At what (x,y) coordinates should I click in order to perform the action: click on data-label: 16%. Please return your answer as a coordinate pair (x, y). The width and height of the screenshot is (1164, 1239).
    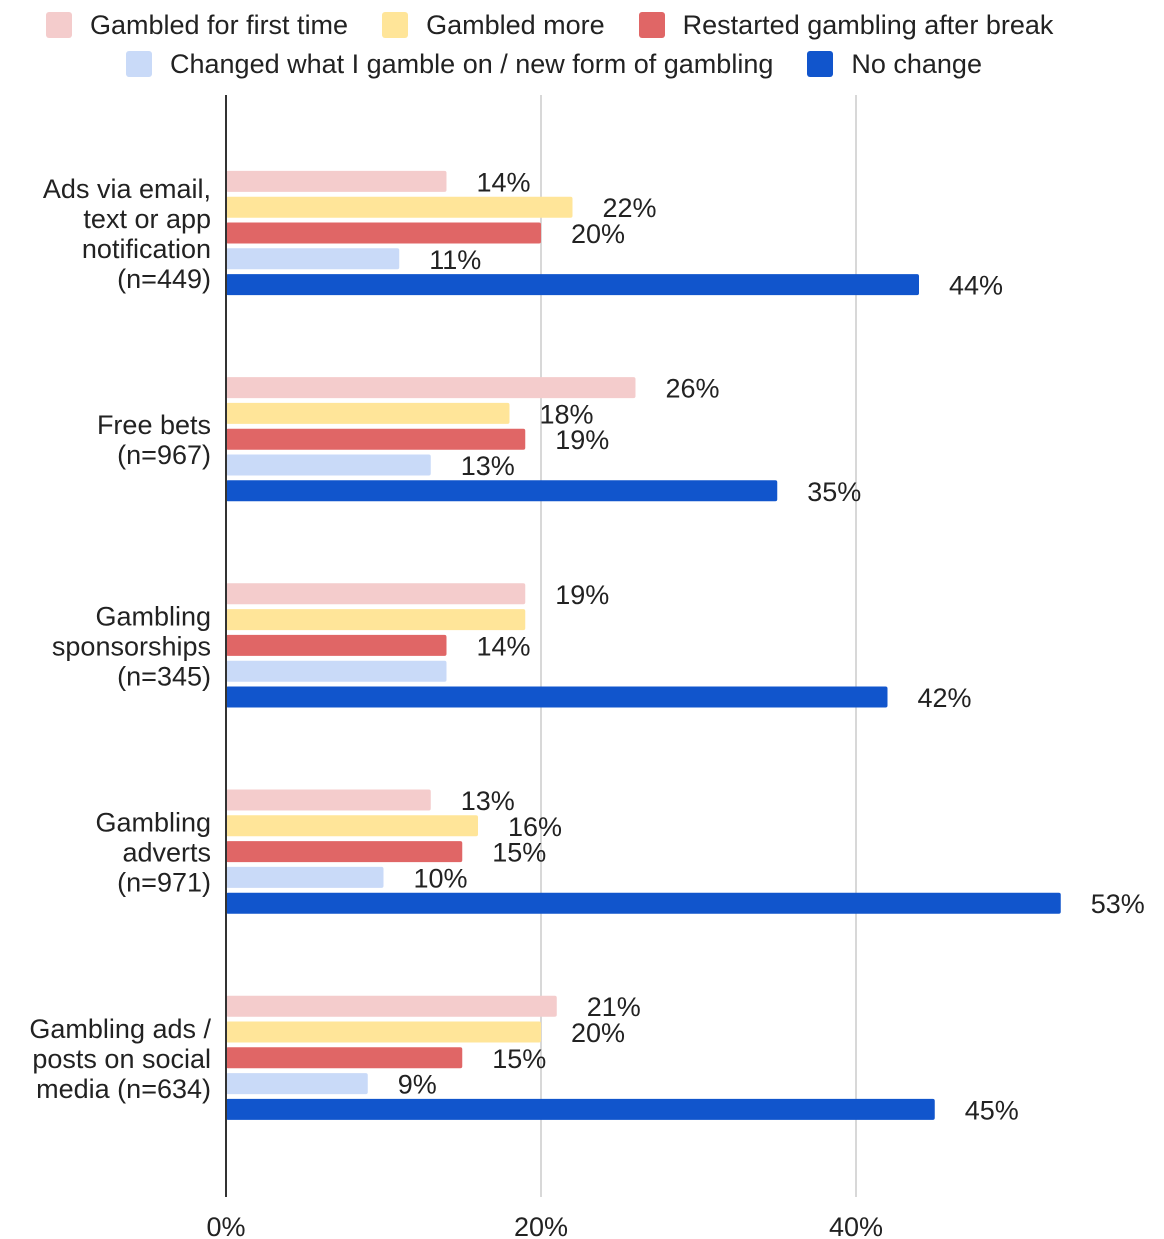
    Looking at the image, I should click on (535, 827).